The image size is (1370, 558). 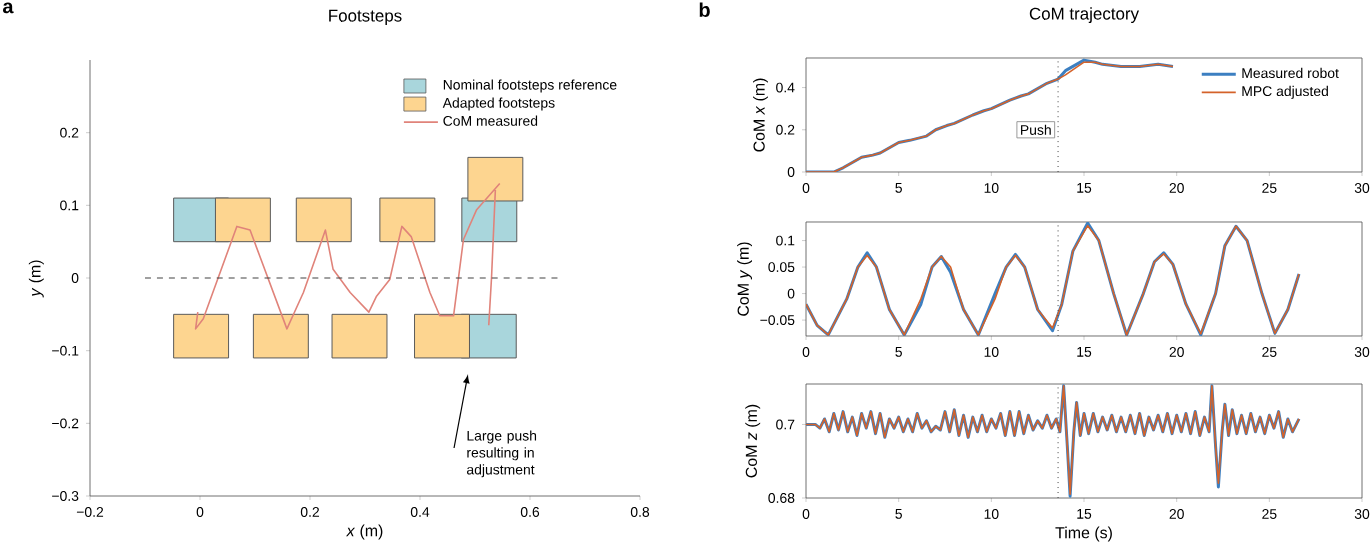 What do you see at coordinates (704, 10) in the screenshot?
I see `text: b` at bounding box center [704, 10].